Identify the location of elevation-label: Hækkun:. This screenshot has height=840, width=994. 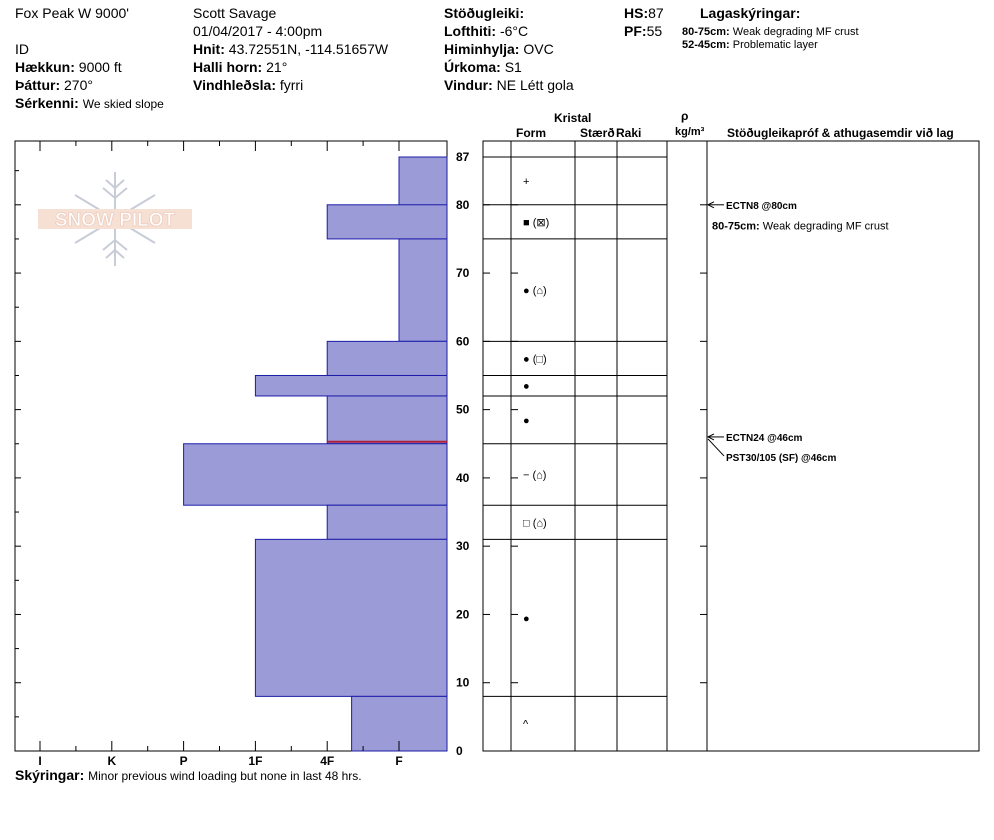
(45, 67).